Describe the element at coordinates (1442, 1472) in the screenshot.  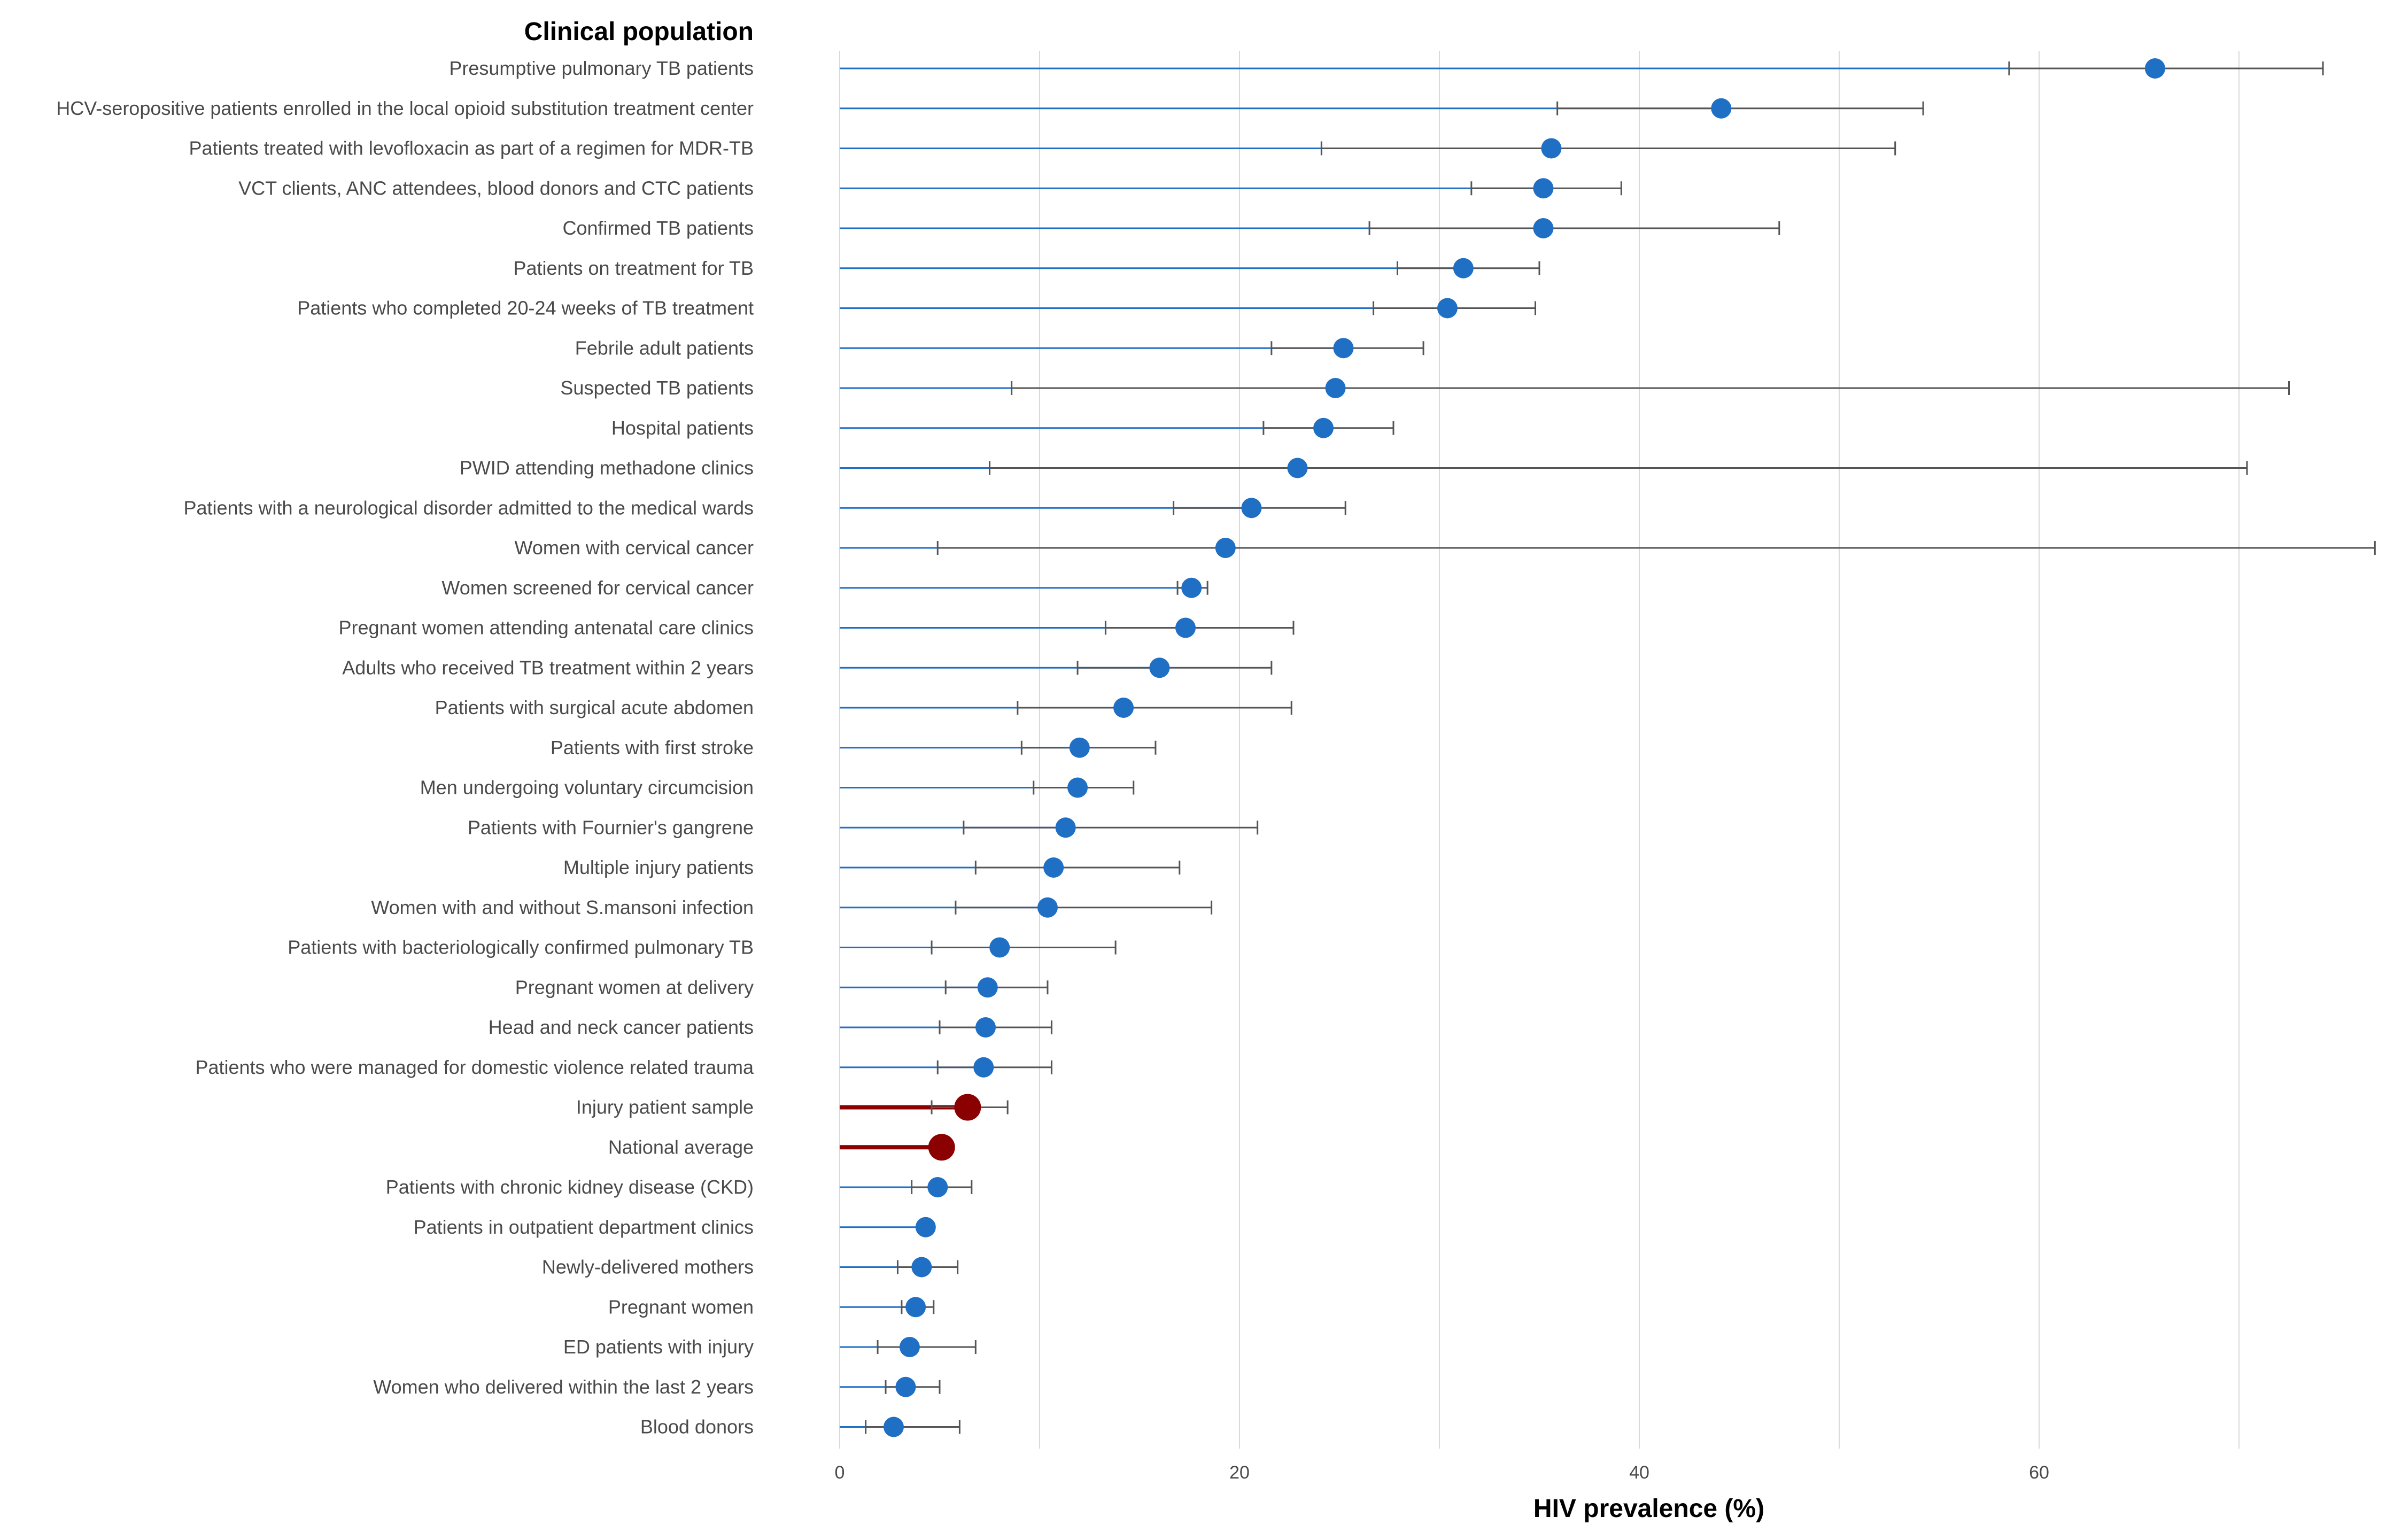
I see `x-axis-ticks: 0 20 40 60` at that location.